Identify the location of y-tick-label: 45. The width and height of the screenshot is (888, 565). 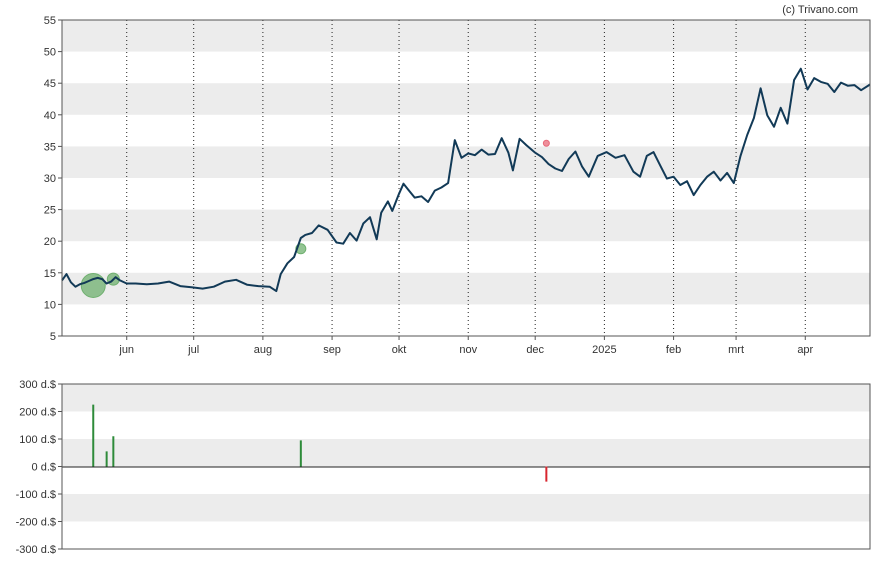
(50, 84).